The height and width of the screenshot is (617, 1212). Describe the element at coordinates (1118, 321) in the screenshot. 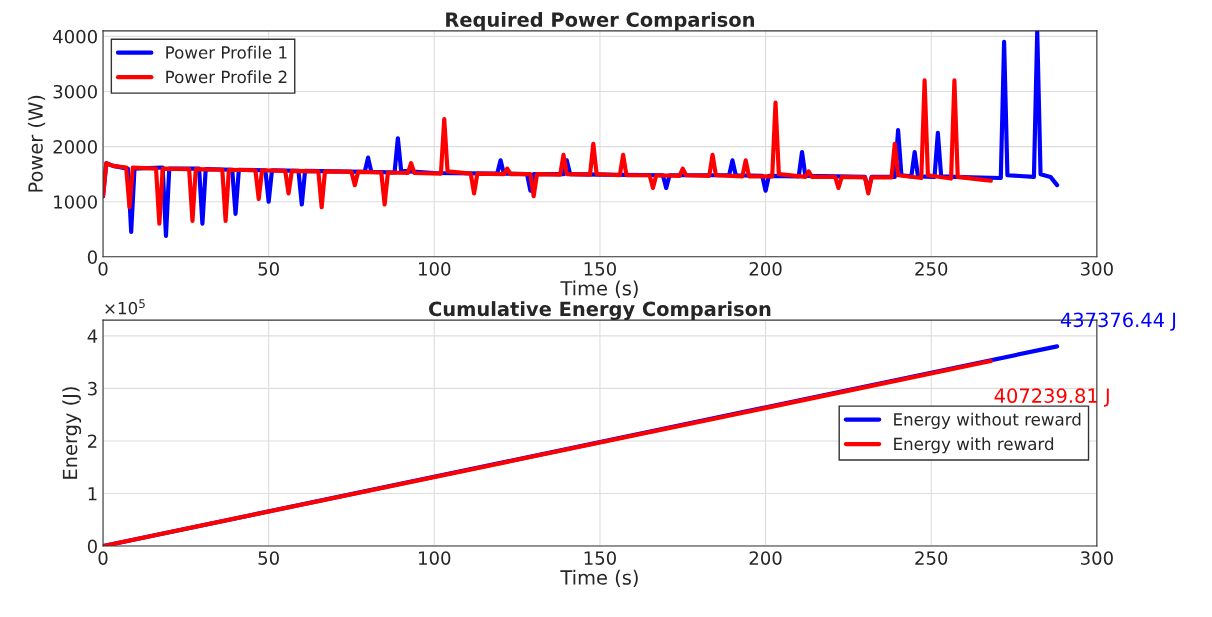

I see `annotation: 437376.44 J` at that location.